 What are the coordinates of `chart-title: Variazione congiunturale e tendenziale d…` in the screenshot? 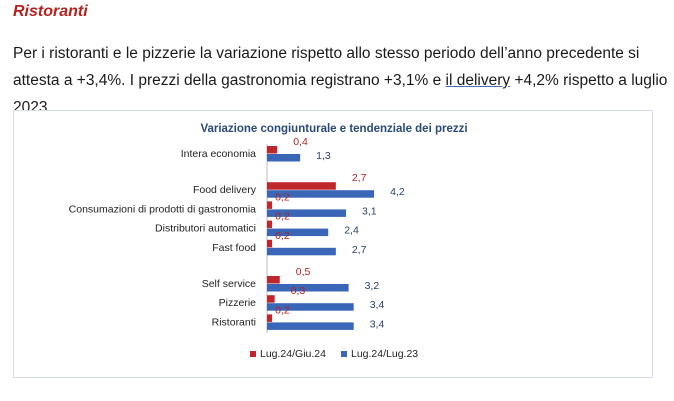 It's located at (333, 129).